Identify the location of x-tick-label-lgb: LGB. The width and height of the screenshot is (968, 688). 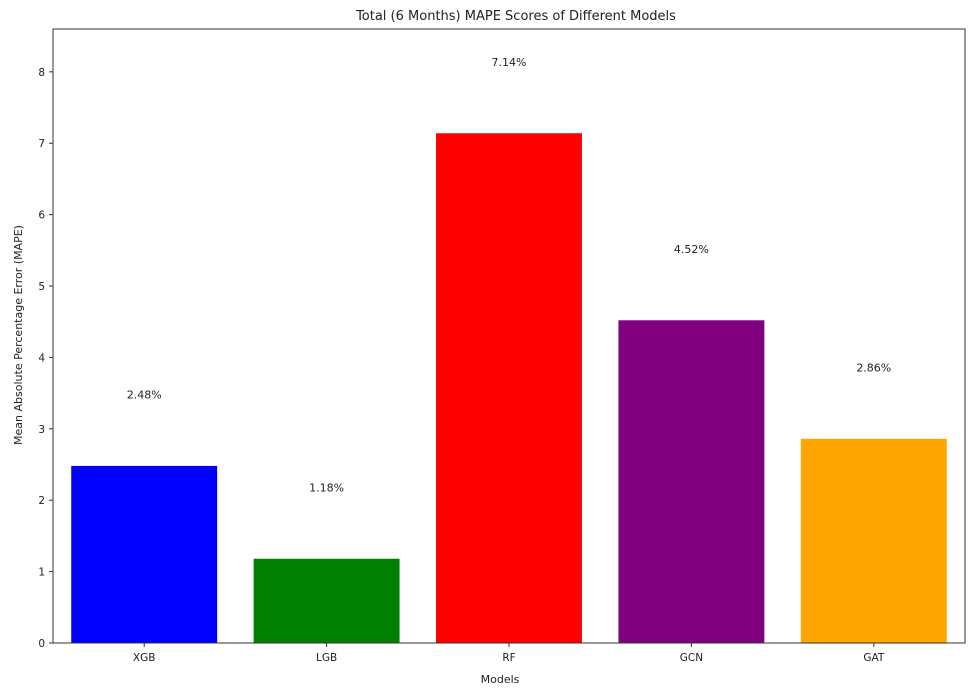
(326, 658).